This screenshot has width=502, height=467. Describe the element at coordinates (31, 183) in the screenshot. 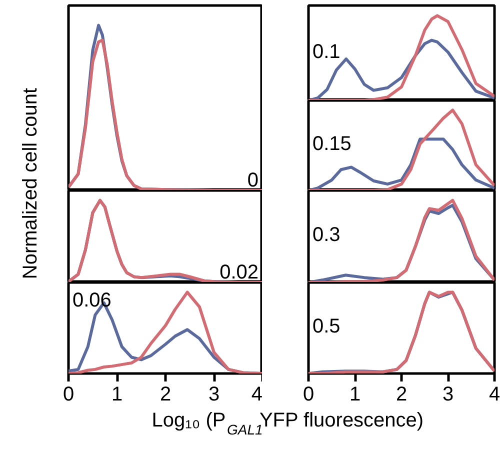

I see `y-axis-title: Normalized cell count` at that location.